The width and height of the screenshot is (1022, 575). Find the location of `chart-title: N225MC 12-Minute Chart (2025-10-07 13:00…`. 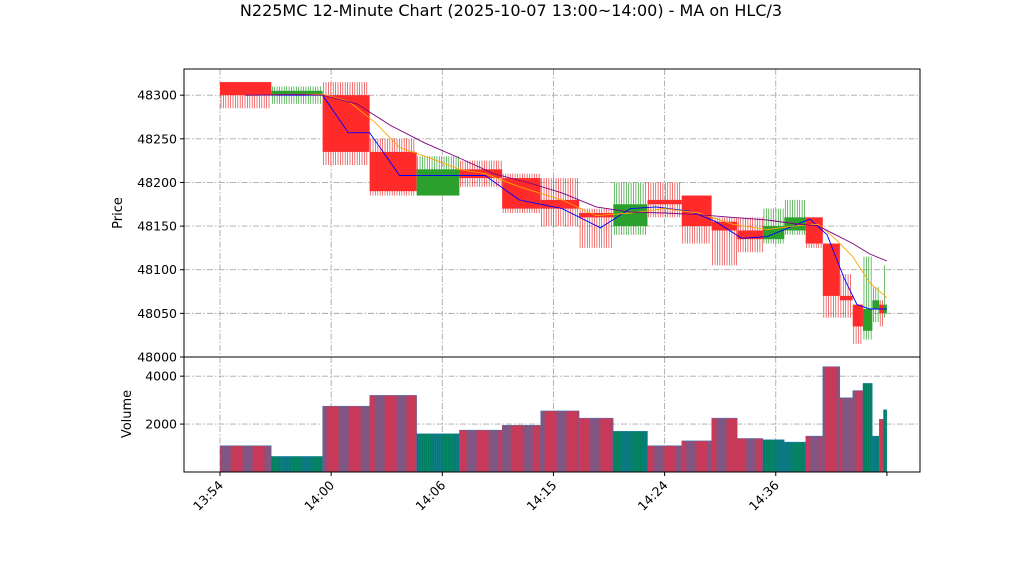

chart-title: N225MC 12-Minute Chart (2025-10-07 13:00… is located at coordinates (511, 10).